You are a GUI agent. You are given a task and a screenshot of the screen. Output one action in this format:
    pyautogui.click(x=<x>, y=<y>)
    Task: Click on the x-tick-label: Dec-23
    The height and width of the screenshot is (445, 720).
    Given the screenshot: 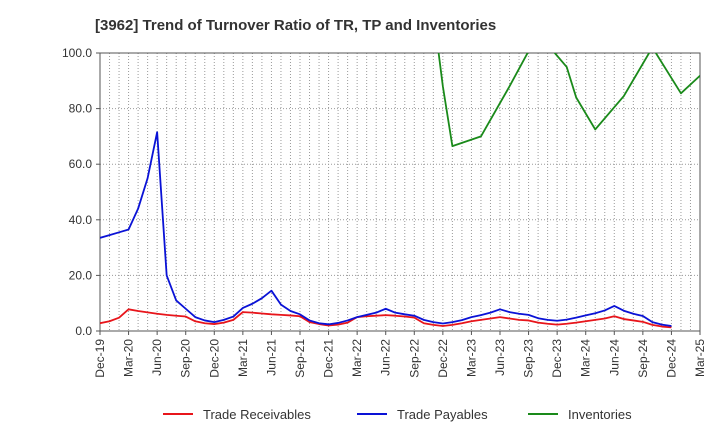 What is the action you would take?
    pyautogui.click(x=557, y=358)
    